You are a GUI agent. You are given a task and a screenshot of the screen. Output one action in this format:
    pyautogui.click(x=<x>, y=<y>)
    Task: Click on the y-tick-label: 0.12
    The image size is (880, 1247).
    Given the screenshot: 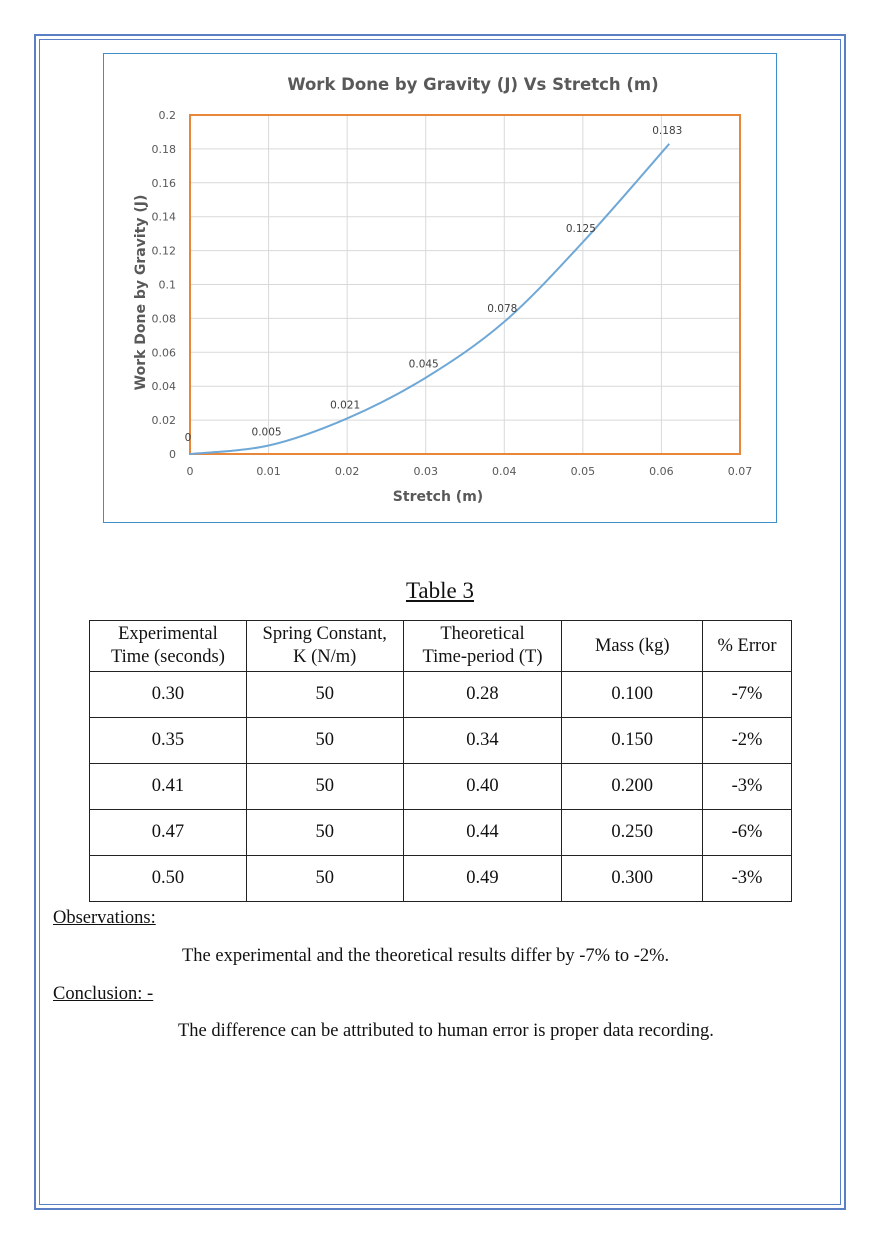 What is the action you would take?
    pyautogui.click(x=164, y=251)
    